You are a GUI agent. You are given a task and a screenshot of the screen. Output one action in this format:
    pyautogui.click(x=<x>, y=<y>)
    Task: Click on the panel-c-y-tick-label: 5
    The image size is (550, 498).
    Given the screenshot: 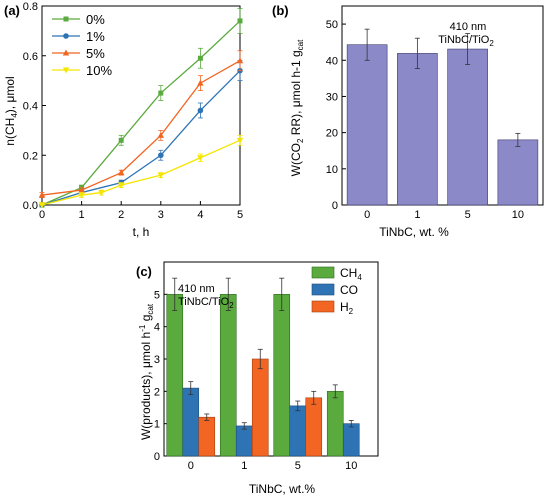 What is the action you would take?
    pyautogui.click(x=157, y=295)
    